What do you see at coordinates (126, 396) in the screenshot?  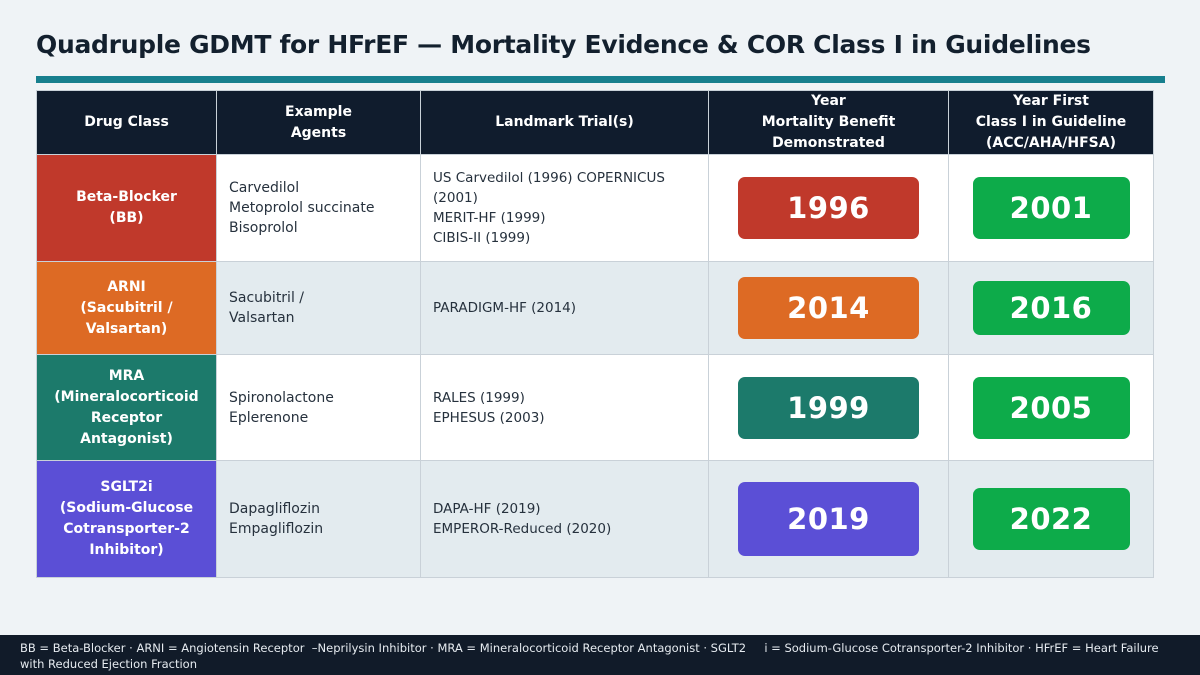 I see `text-line: (Mineralocorticoid` at bounding box center [126, 396].